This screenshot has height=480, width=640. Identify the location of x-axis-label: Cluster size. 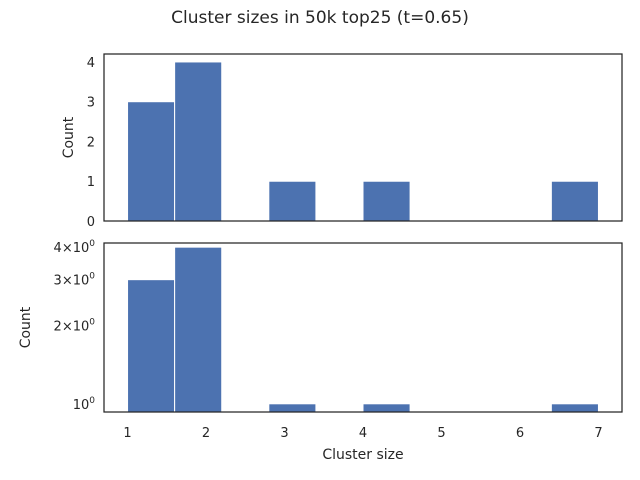
(362, 455).